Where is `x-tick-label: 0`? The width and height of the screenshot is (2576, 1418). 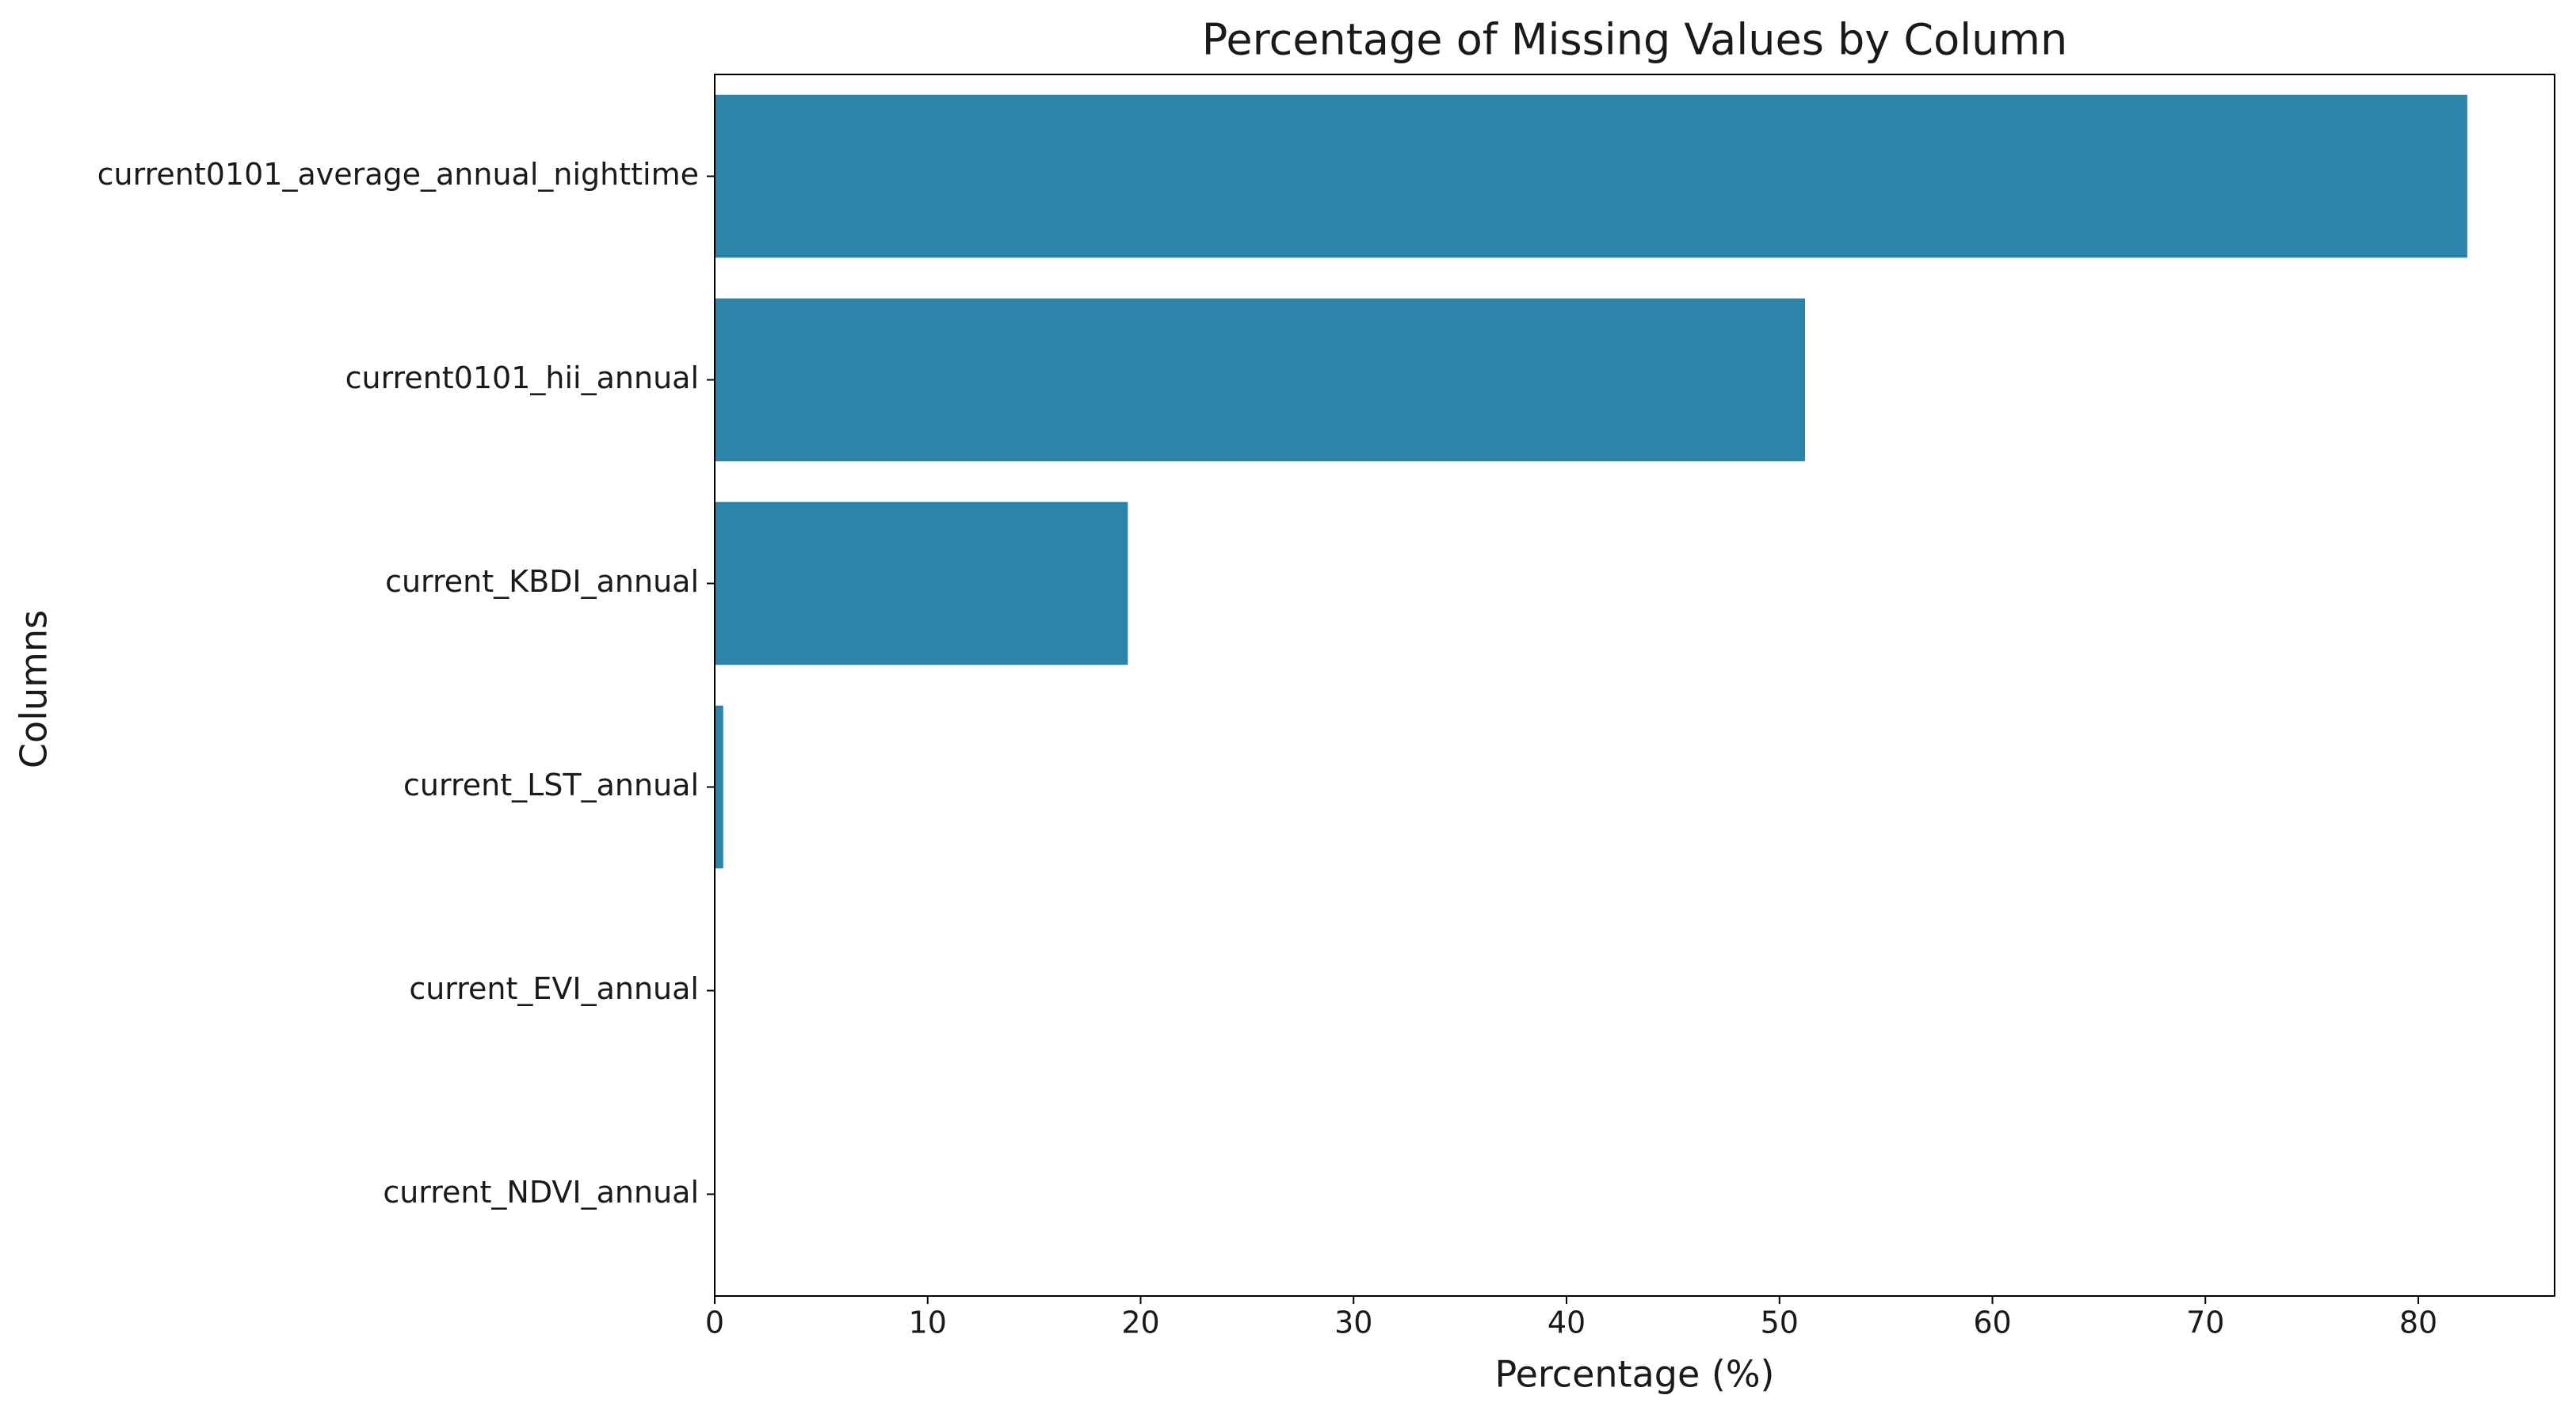
x-tick-label: 0 is located at coordinates (714, 1323).